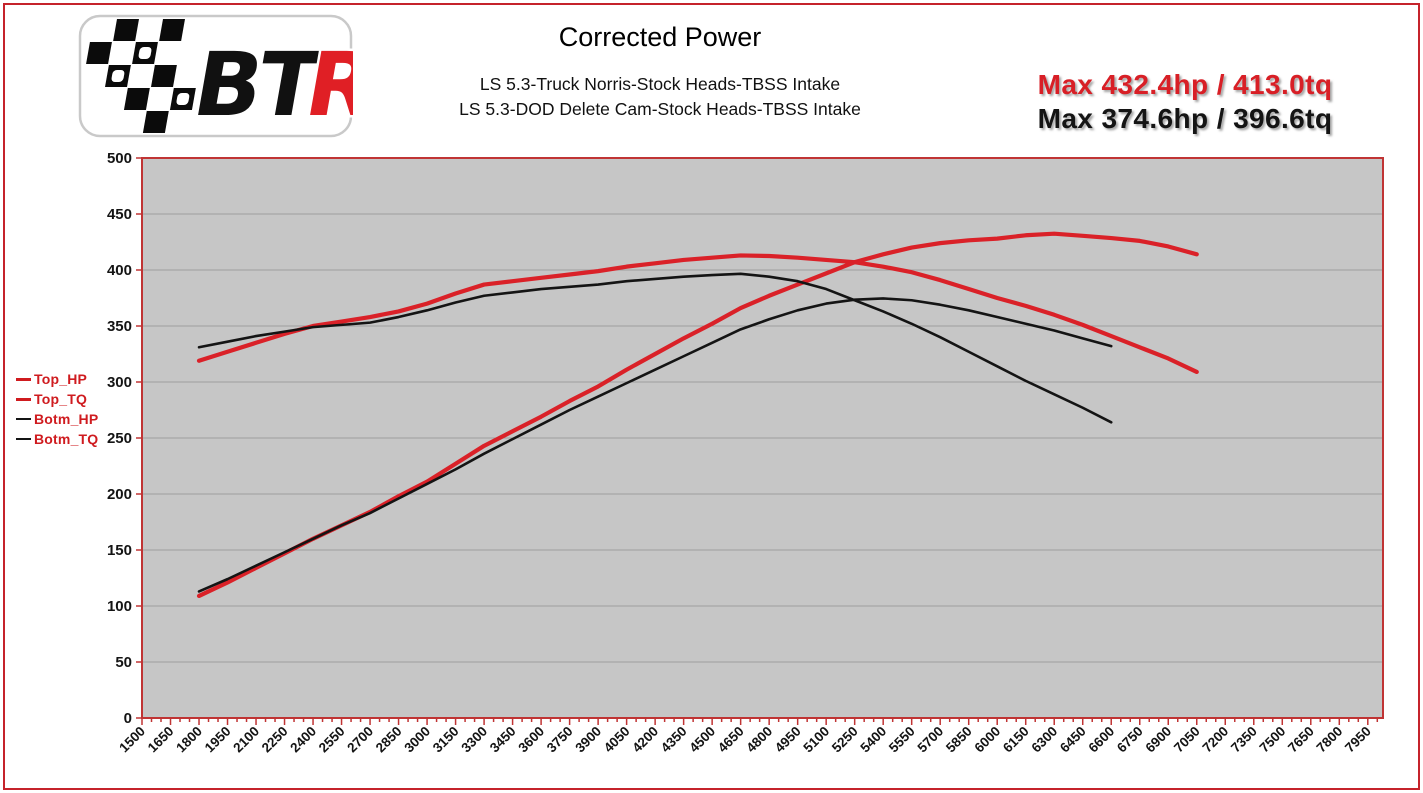 The image size is (1423, 793). I want to click on legend-item-top-tq: Top_TQ, so click(57, 399).